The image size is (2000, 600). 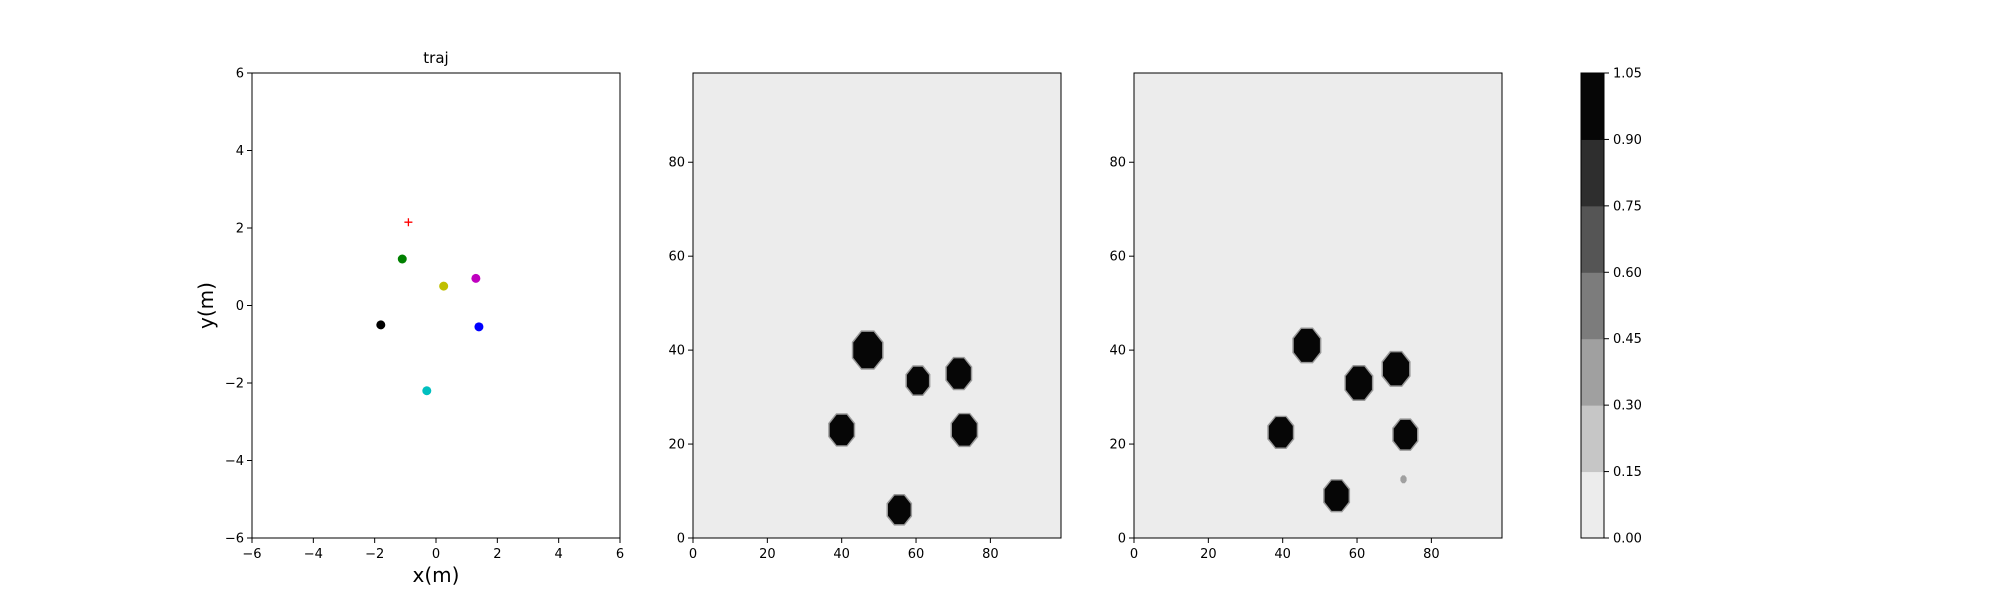 What do you see at coordinates (234, 384) in the screenshot?
I see `y-tick-label: −2` at bounding box center [234, 384].